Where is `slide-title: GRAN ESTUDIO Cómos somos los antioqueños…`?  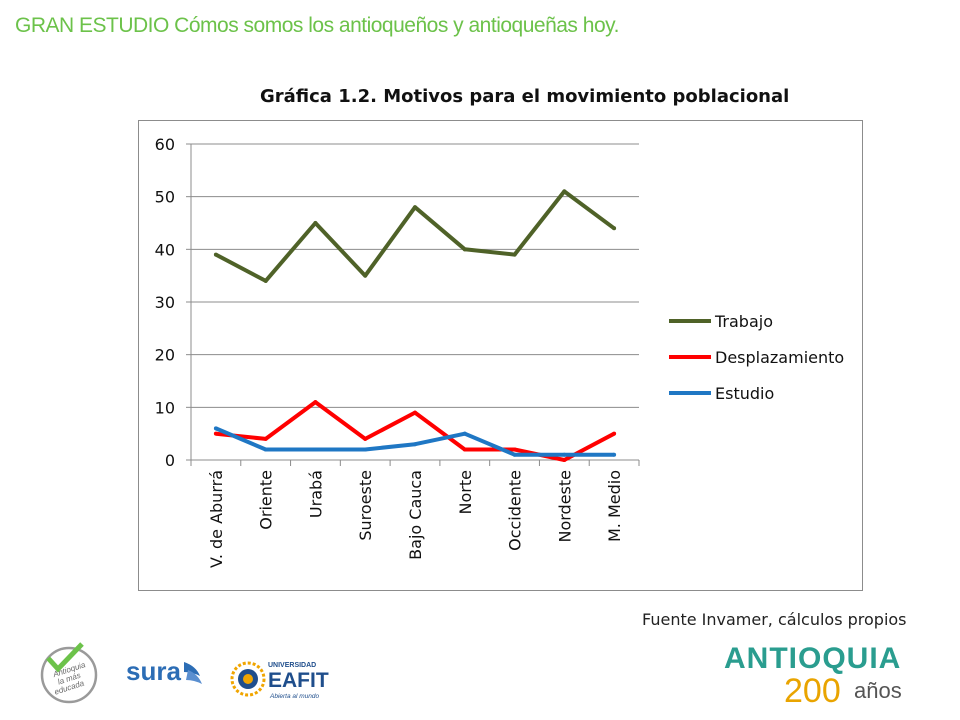
slide-title: GRAN ESTUDIO Cómos somos los antioqueños… is located at coordinates (317, 25).